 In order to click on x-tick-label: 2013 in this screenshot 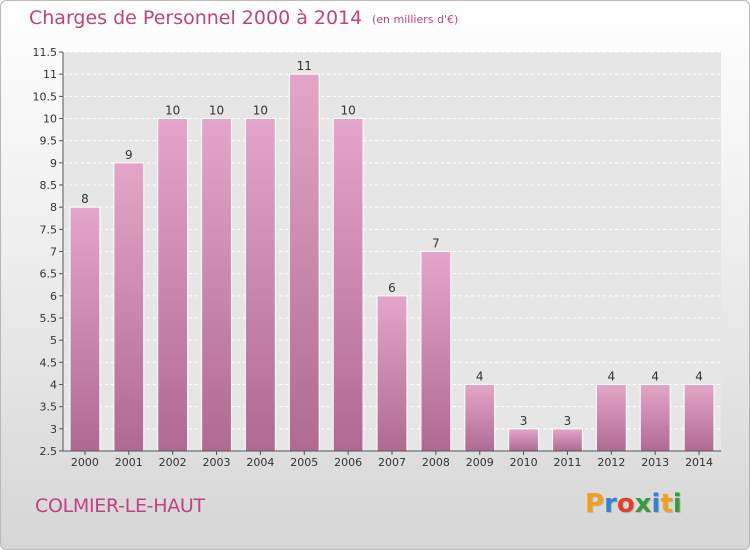, I will do `click(655, 462)`.